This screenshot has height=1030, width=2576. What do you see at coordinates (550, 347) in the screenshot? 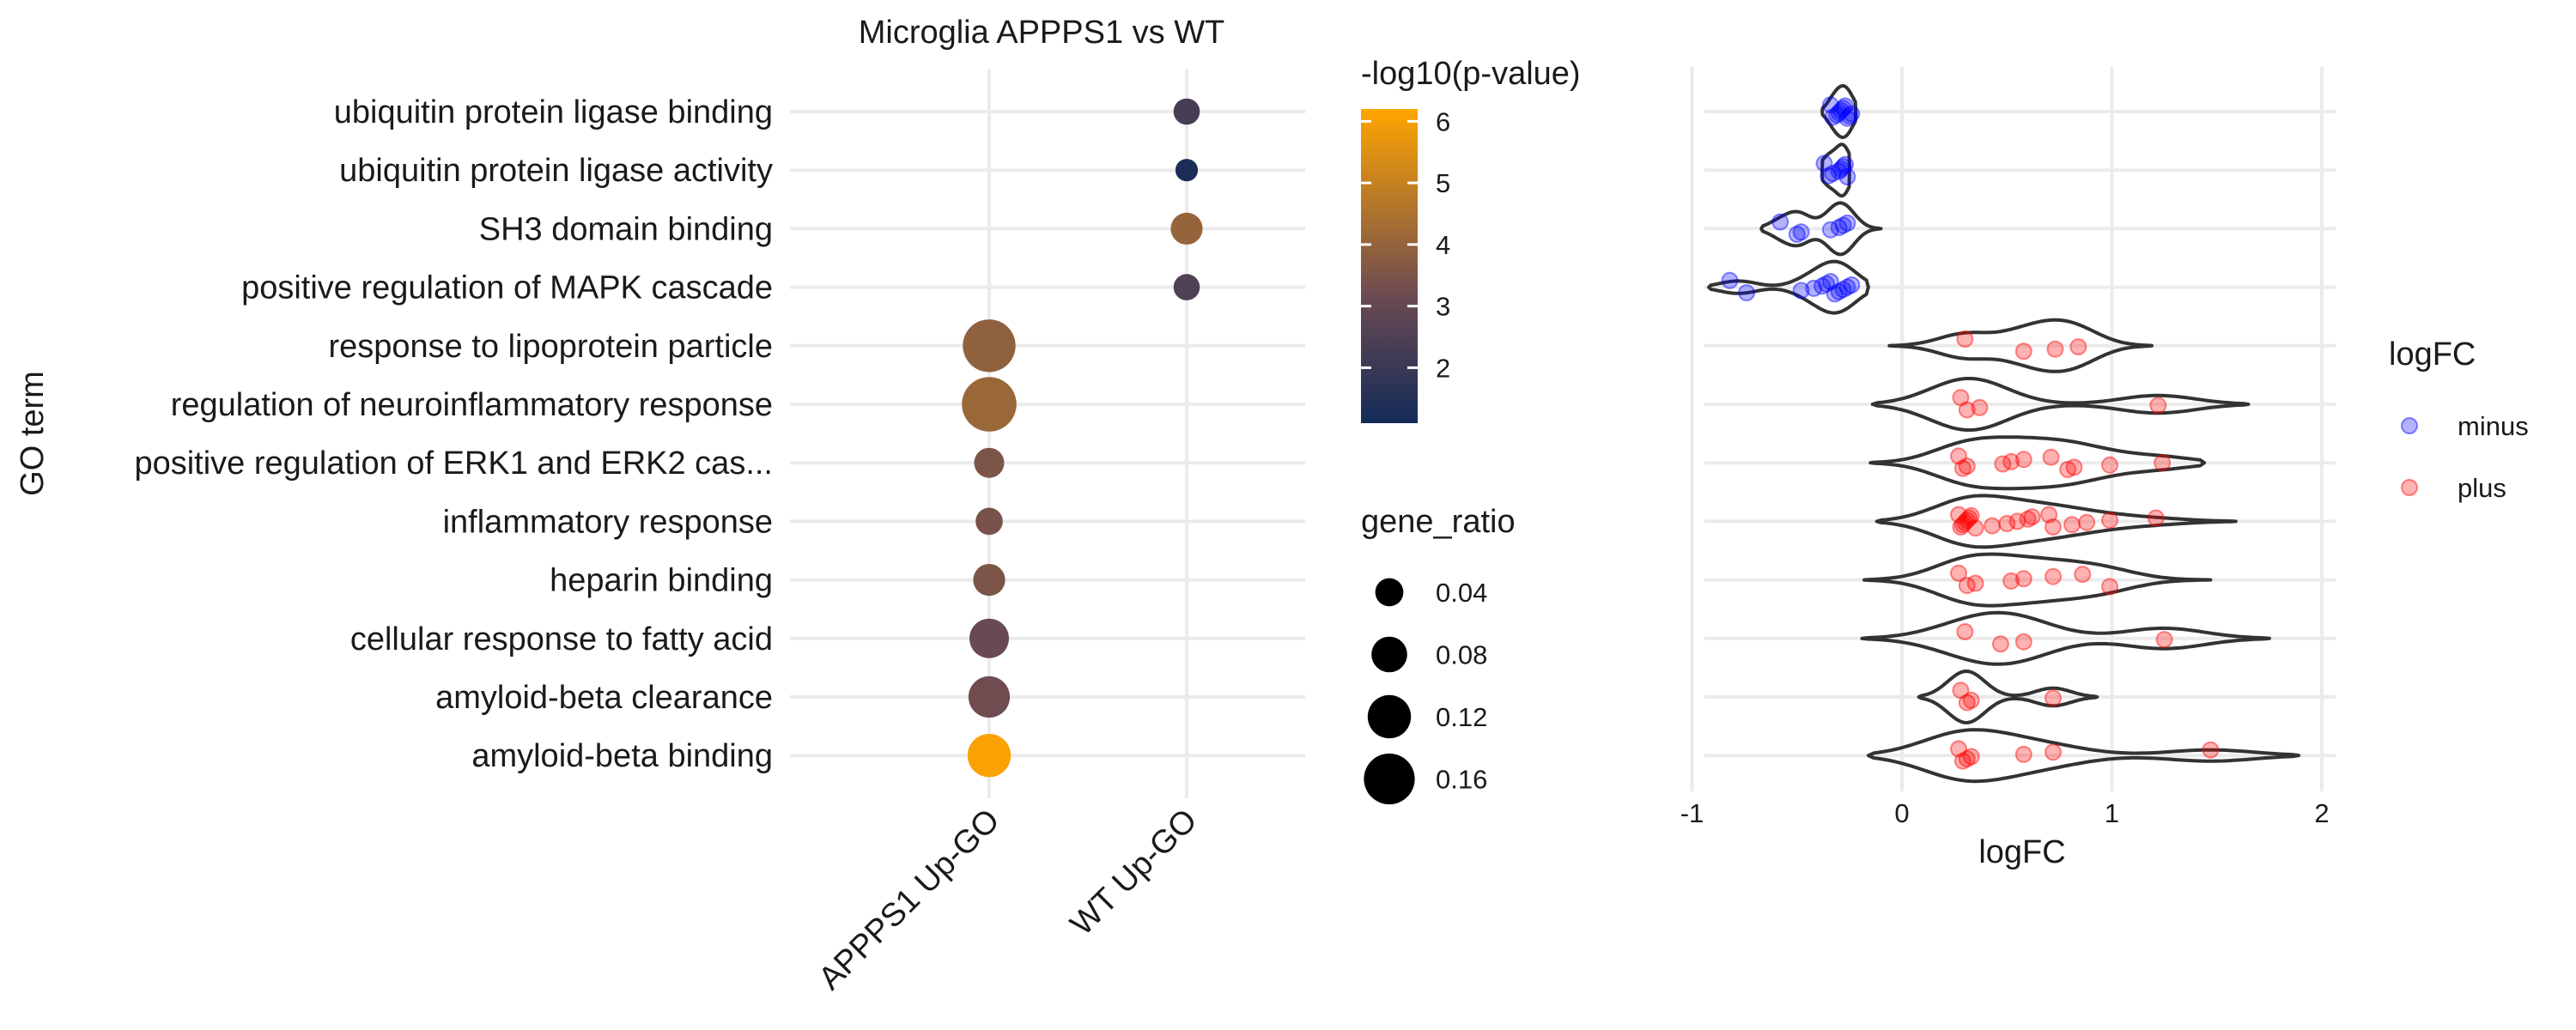
I see `dotplot-y-tick-label: response to lipoprotein particle` at bounding box center [550, 347].